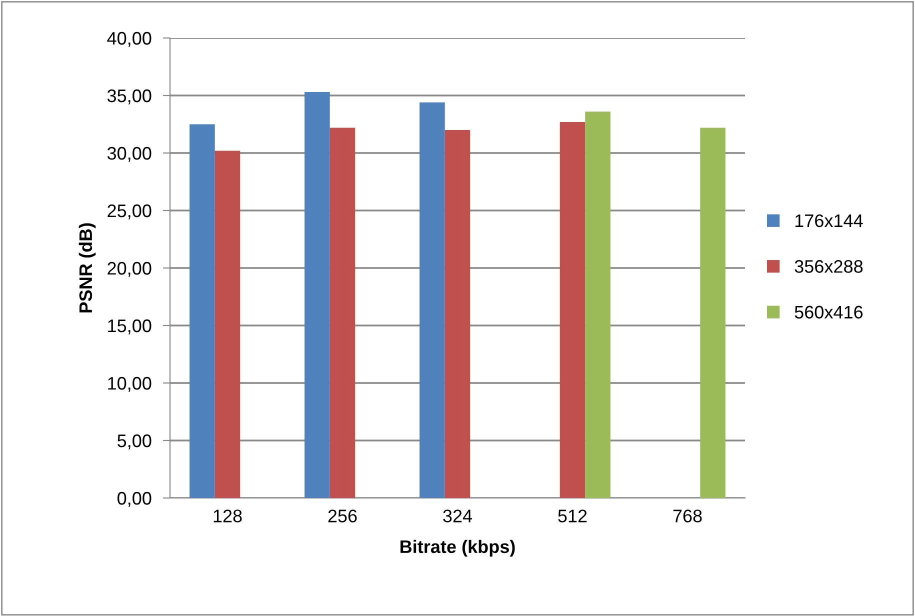 The width and height of the screenshot is (915, 616). What do you see at coordinates (342, 516) in the screenshot?
I see `x-tick-label: 256` at bounding box center [342, 516].